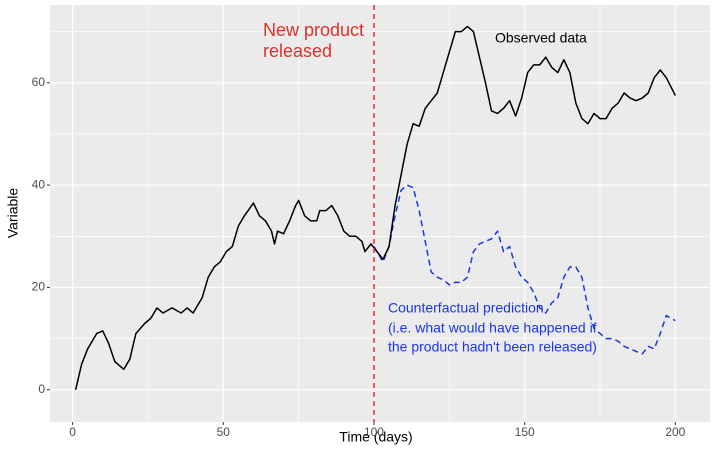  Describe the element at coordinates (466, 308) in the screenshot. I see `series-label: Counterfactual prediction` at that location.